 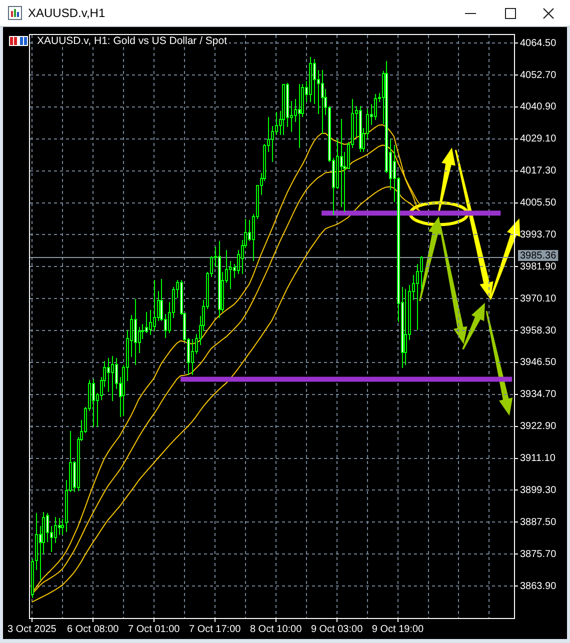 I want to click on y-tick-label: 3934.70, so click(x=538, y=394).